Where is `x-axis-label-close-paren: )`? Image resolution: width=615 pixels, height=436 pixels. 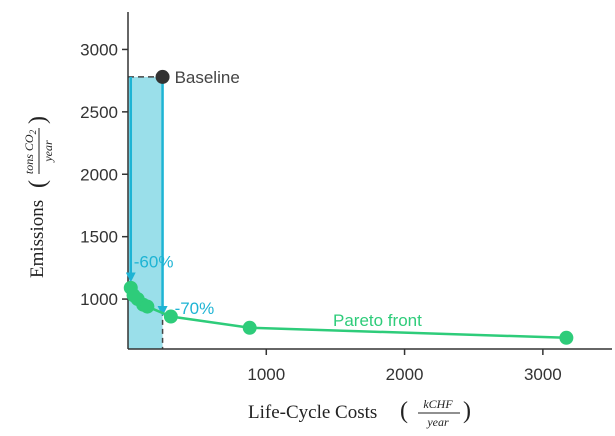
x-axis-label-close-paren: ) is located at coordinates (467, 411).